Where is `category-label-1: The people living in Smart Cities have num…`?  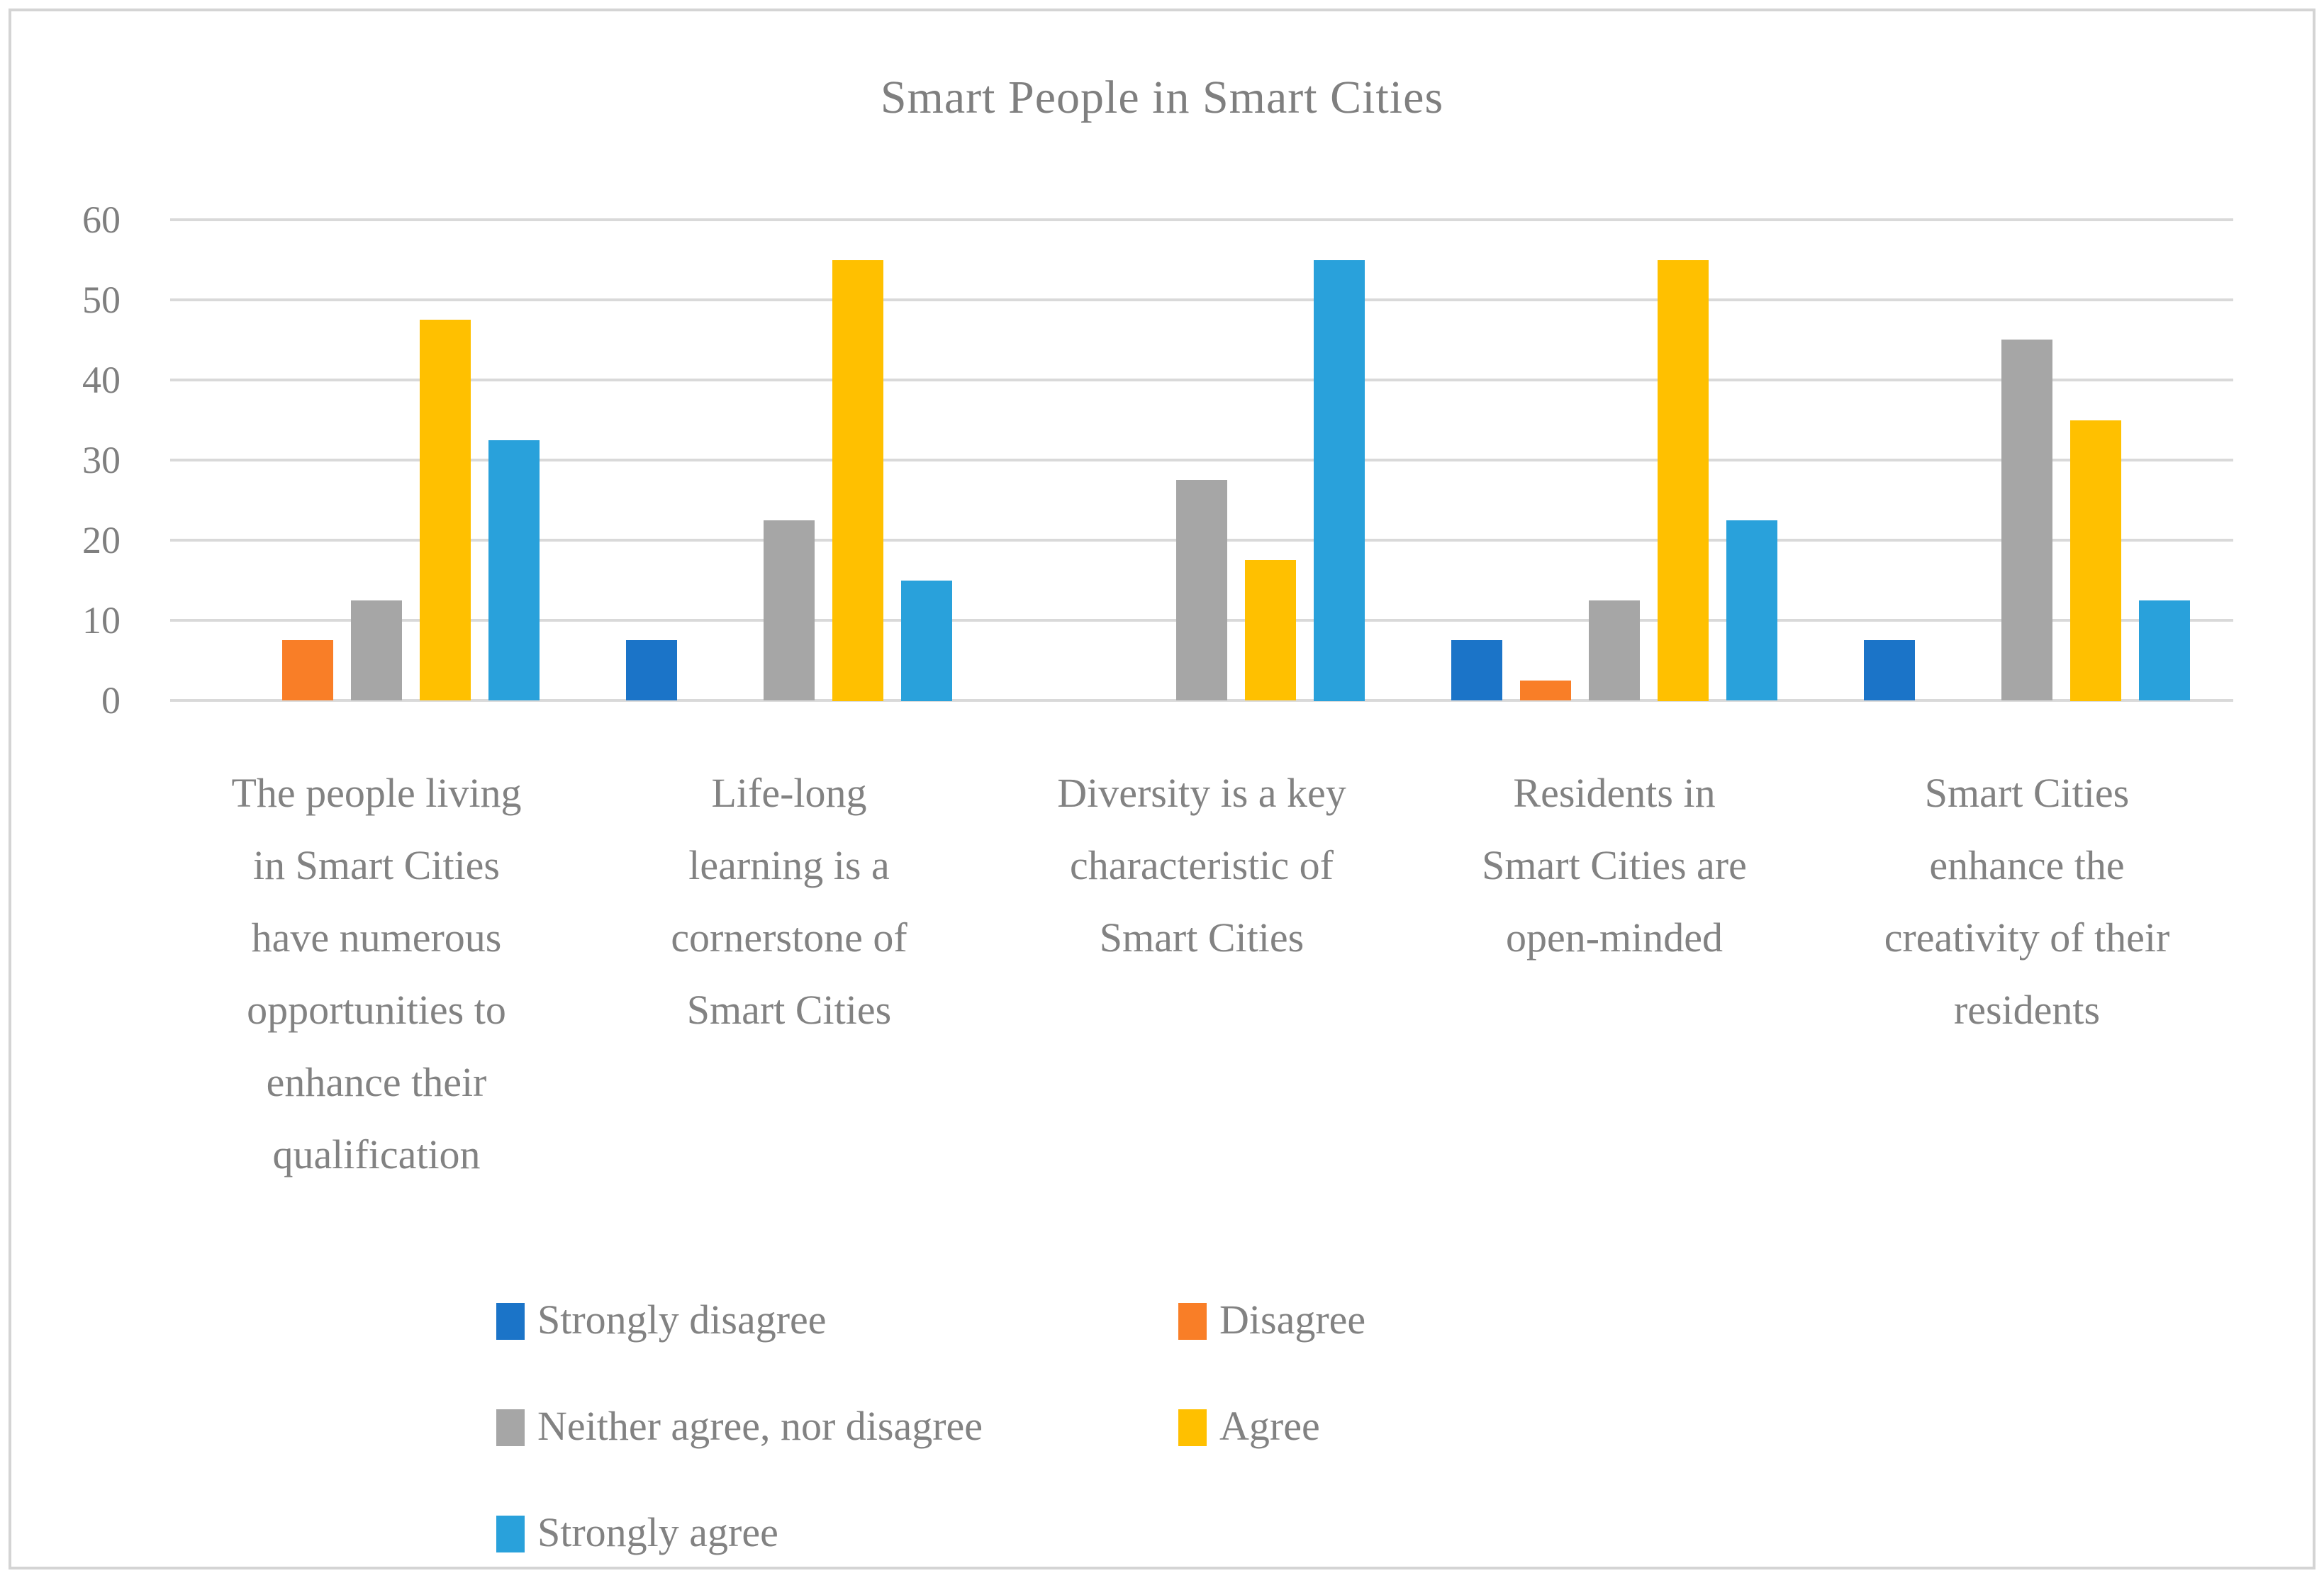 category-label-1: The people living in Smart Cities have num… is located at coordinates (376, 974).